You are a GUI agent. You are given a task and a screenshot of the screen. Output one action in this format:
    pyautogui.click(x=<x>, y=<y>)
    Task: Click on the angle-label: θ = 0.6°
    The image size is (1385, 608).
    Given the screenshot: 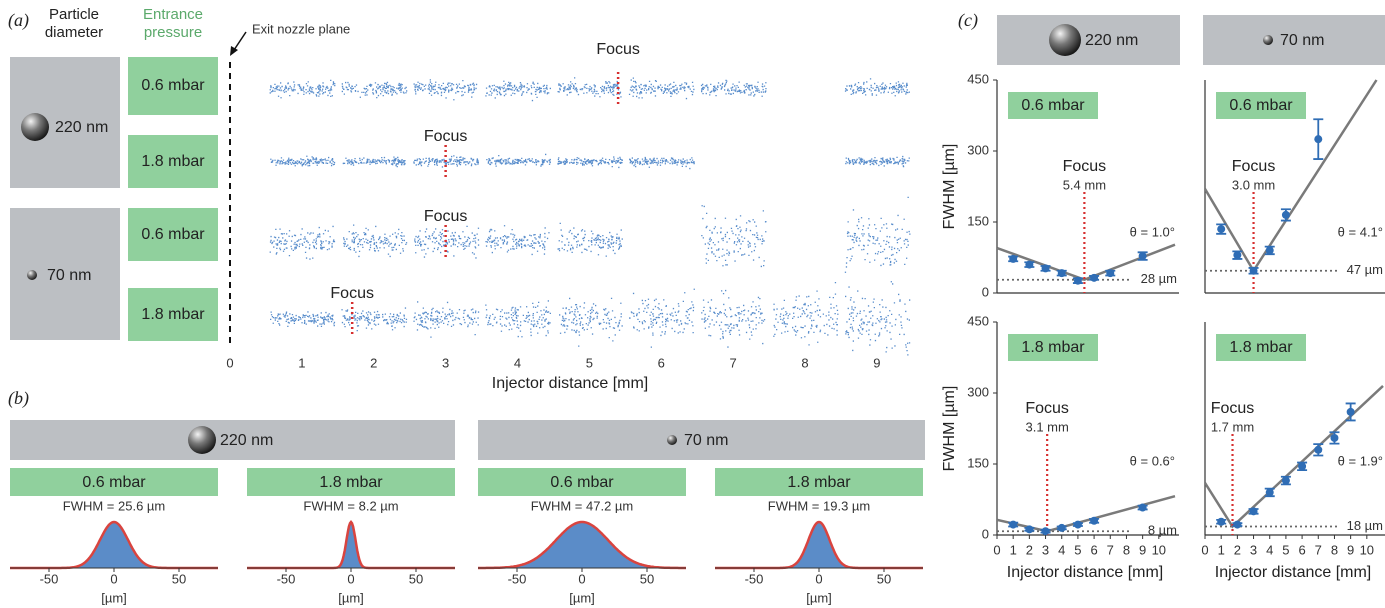 What is the action you would take?
    pyautogui.click(x=1152, y=460)
    